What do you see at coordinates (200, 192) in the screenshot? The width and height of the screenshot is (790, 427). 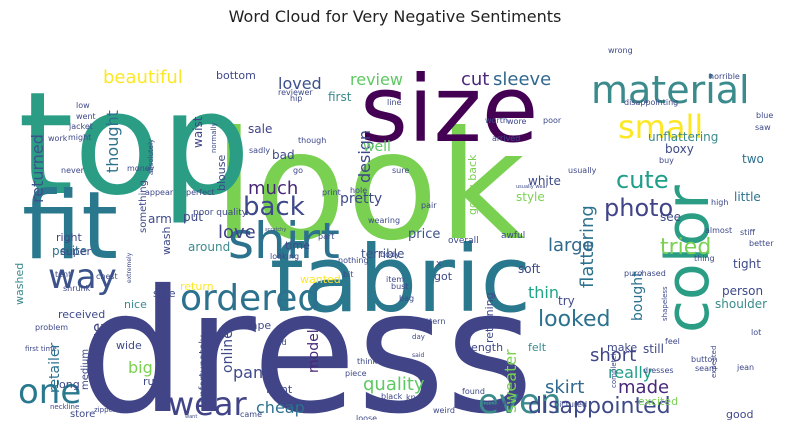 I see `word-perfect: perfect` at bounding box center [200, 192].